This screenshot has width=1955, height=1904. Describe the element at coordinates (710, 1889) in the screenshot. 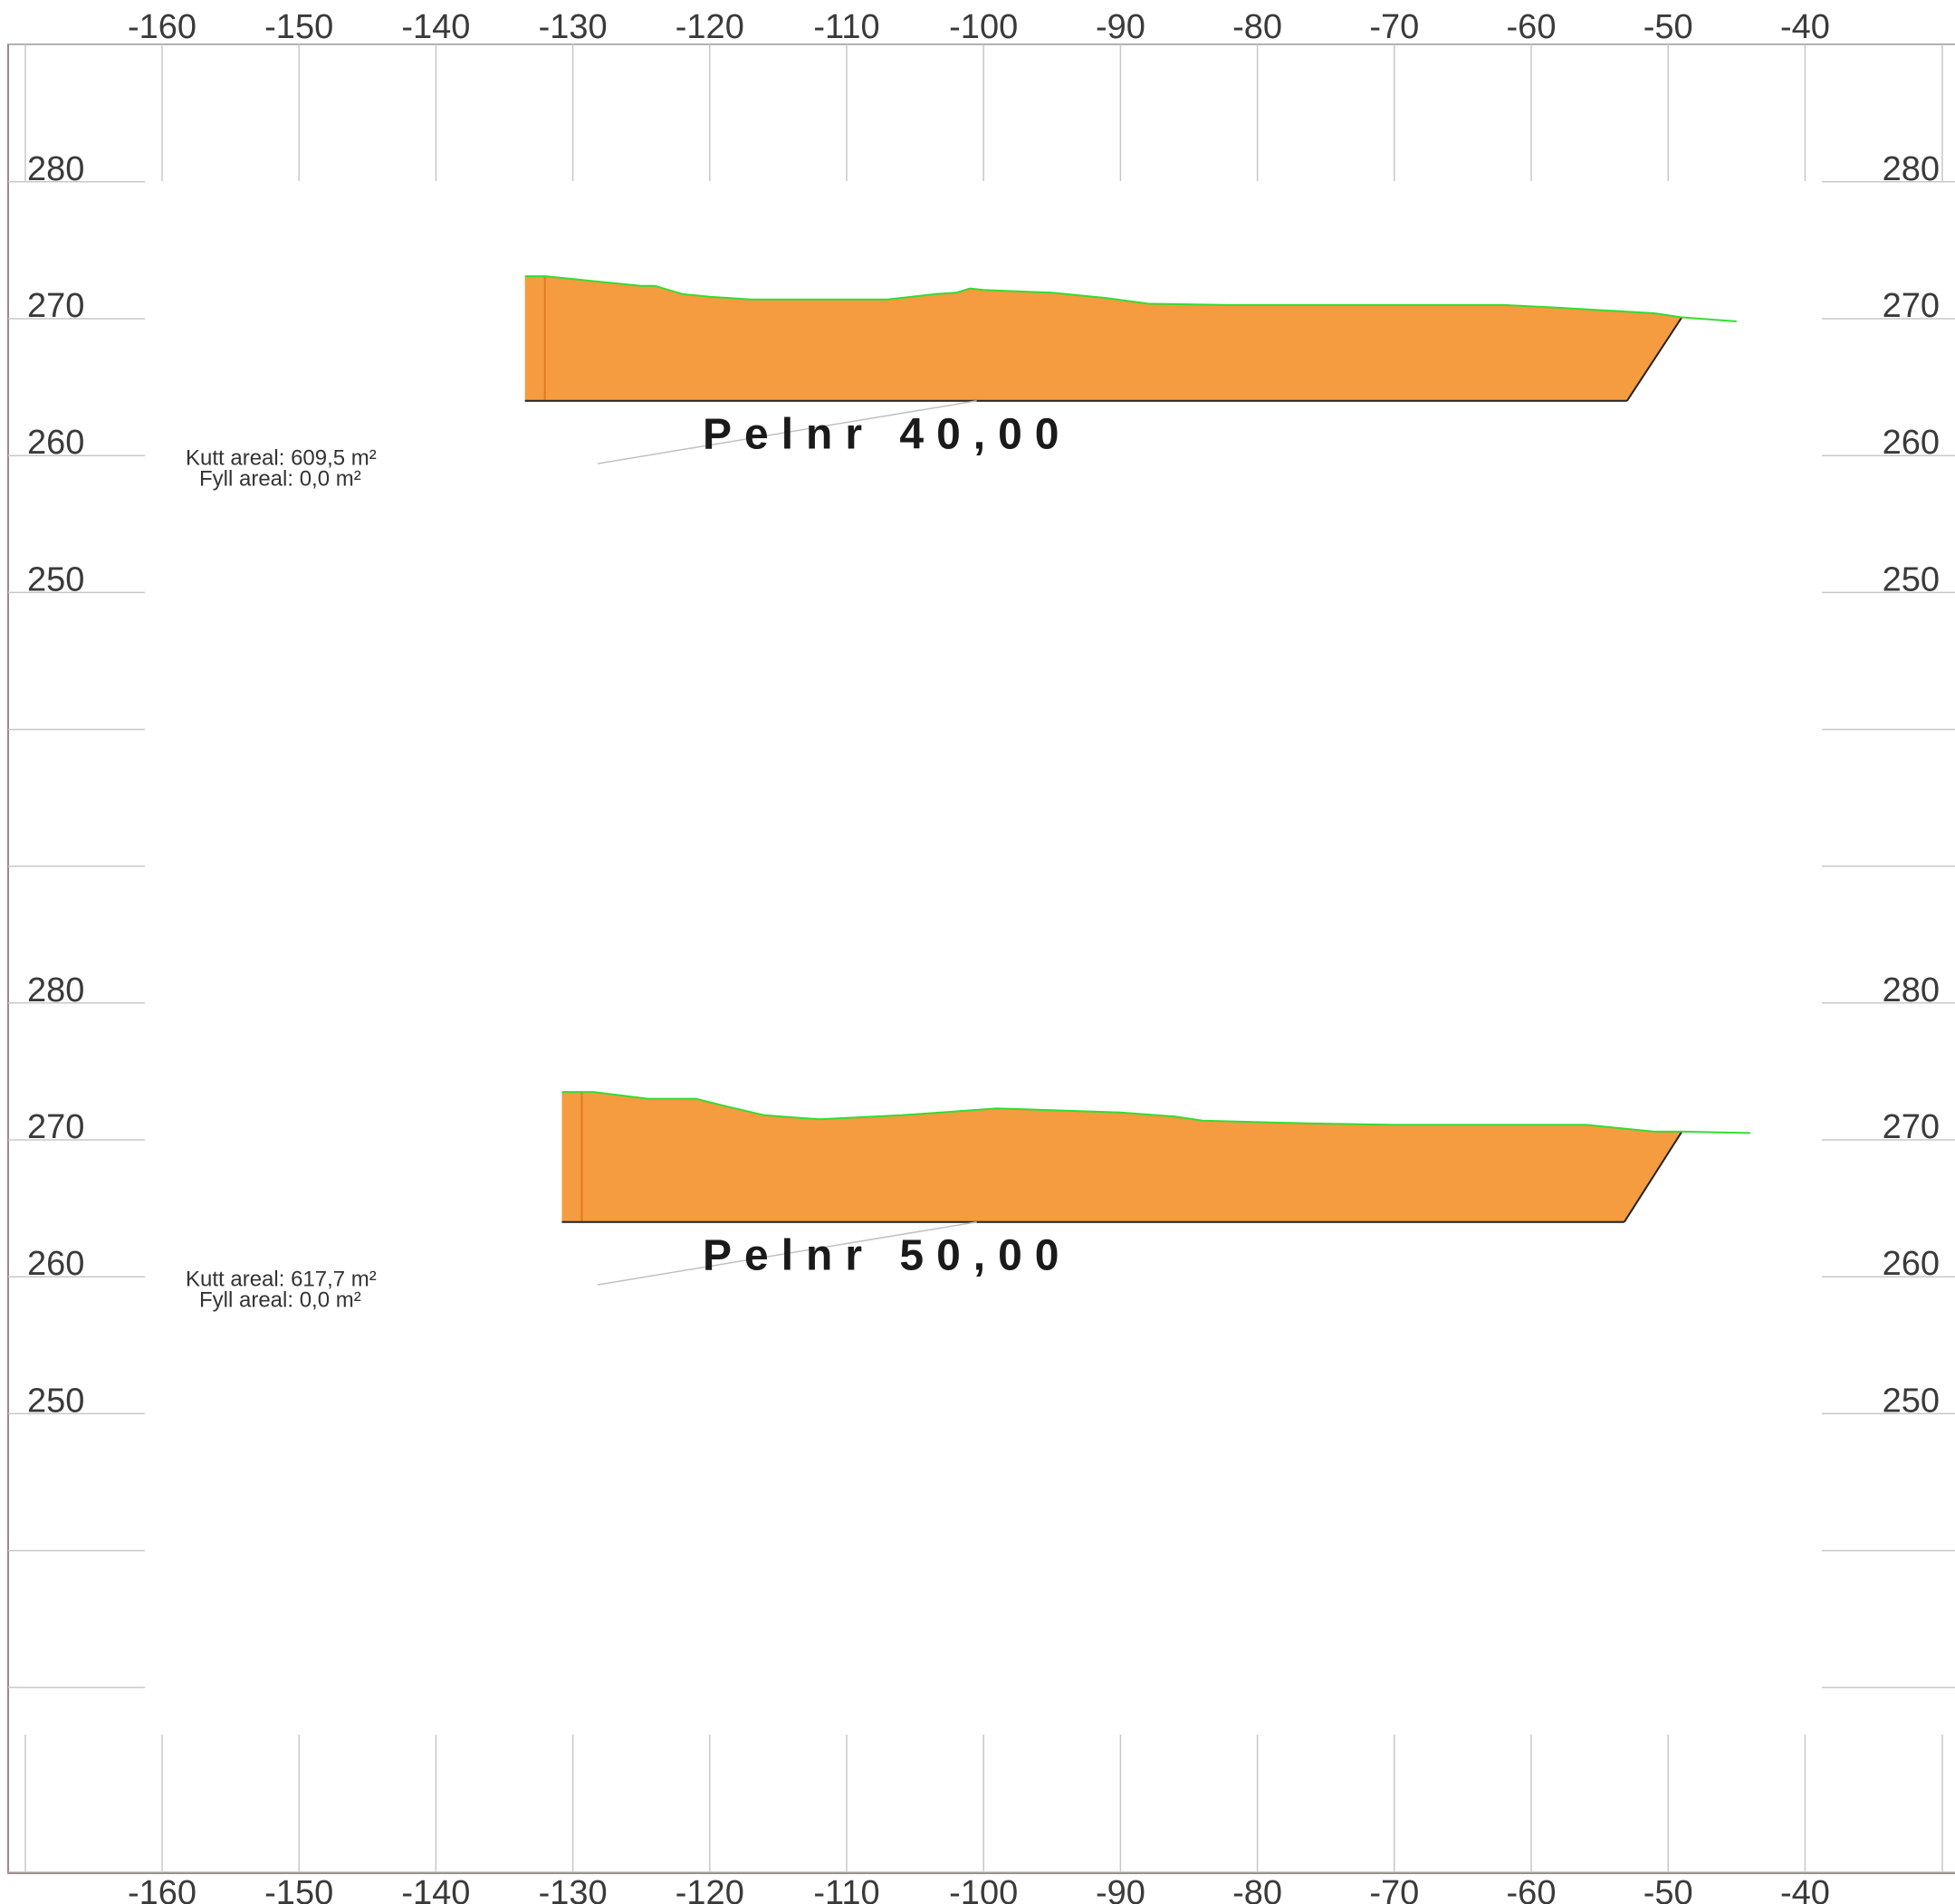

I see `x-tick-label-bottom: -120` at that location.